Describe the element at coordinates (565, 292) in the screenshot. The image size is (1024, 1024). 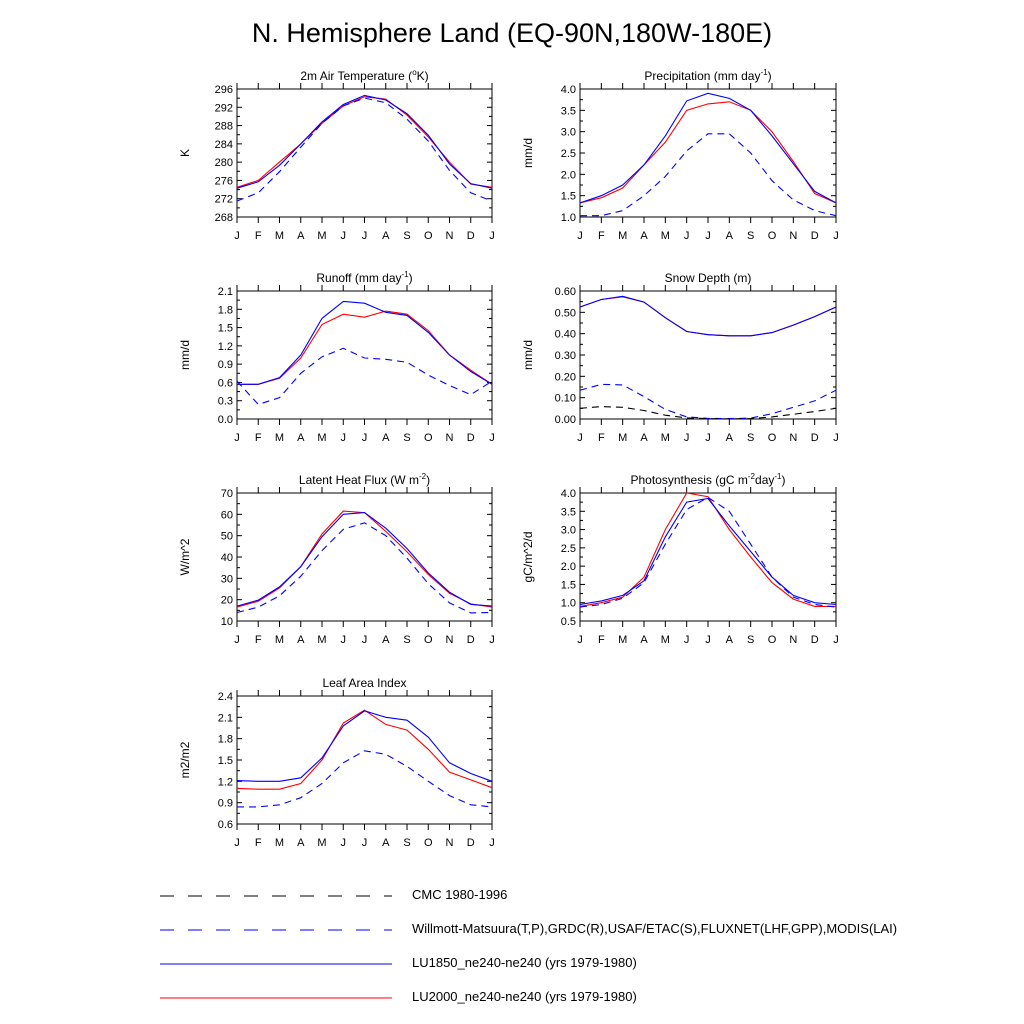
I see `y-tick-label: 0.60` at that location.